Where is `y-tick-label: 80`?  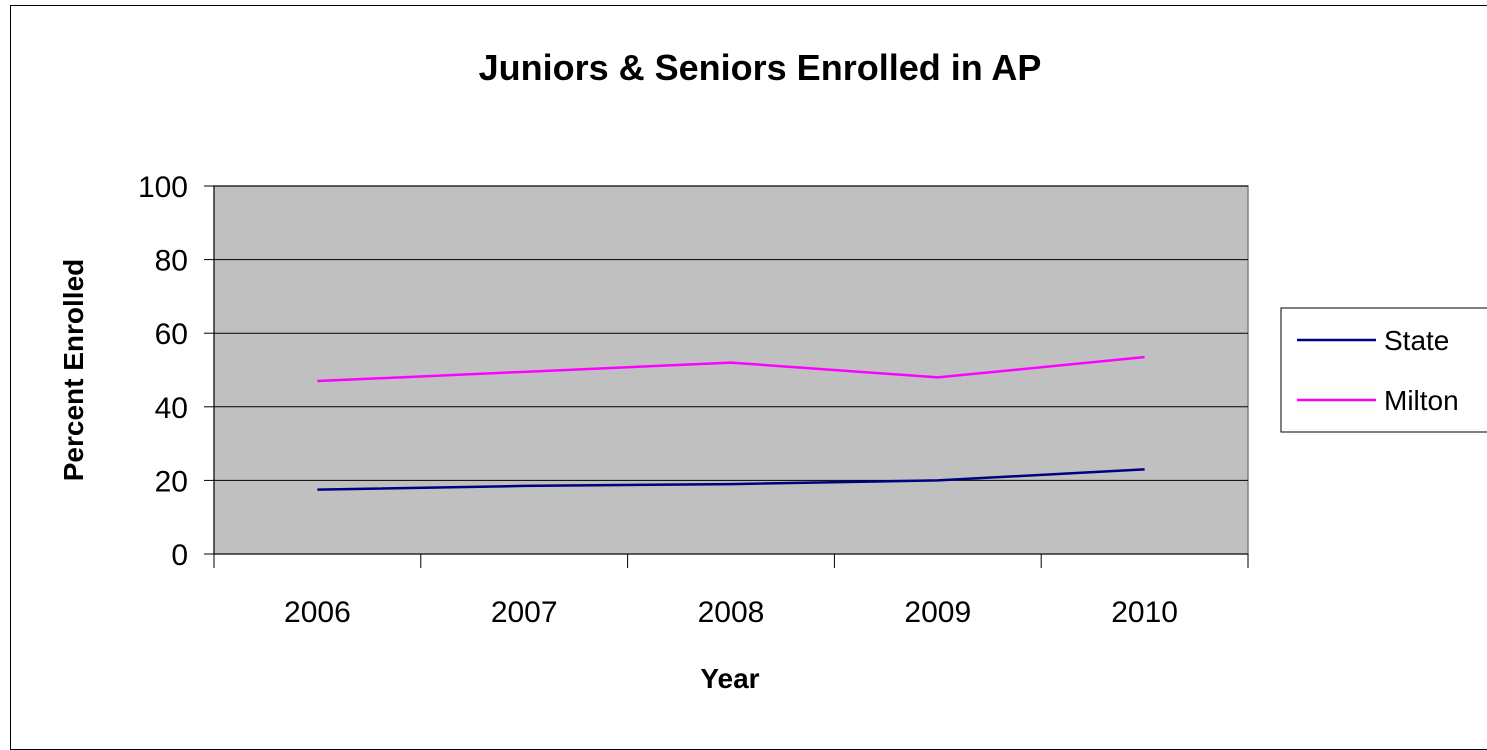
y-tick-label: 80 is located at coordinates (171, 261).